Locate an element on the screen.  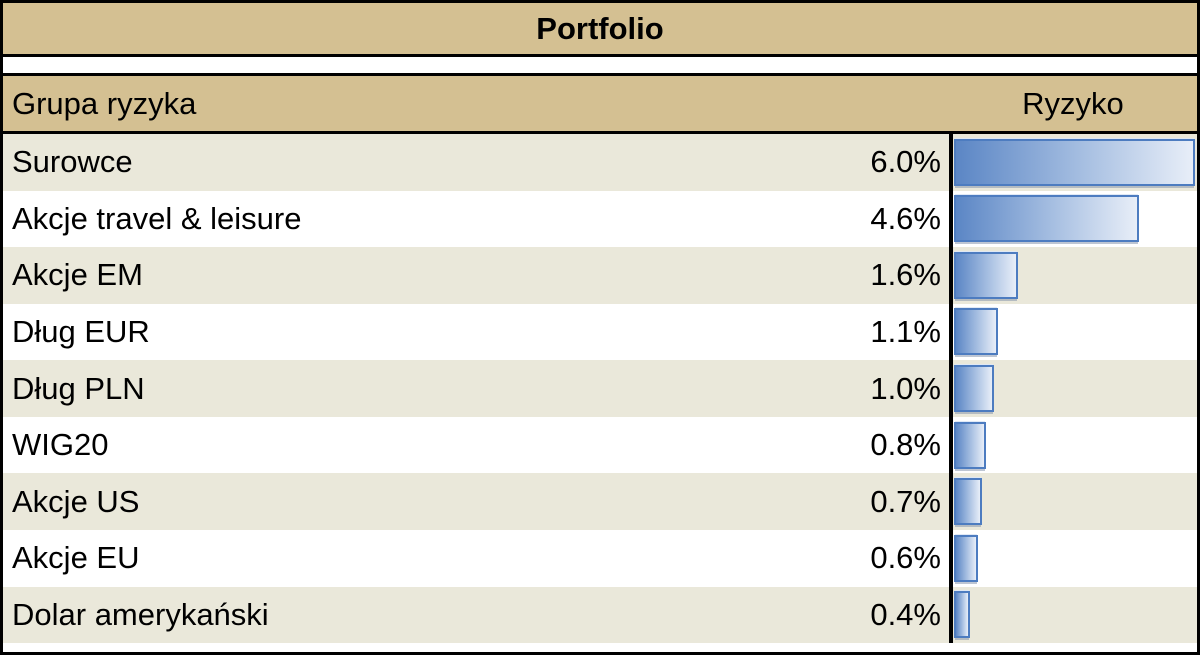
row-risk-value: 0.7% is located at coordinates (905, 501).